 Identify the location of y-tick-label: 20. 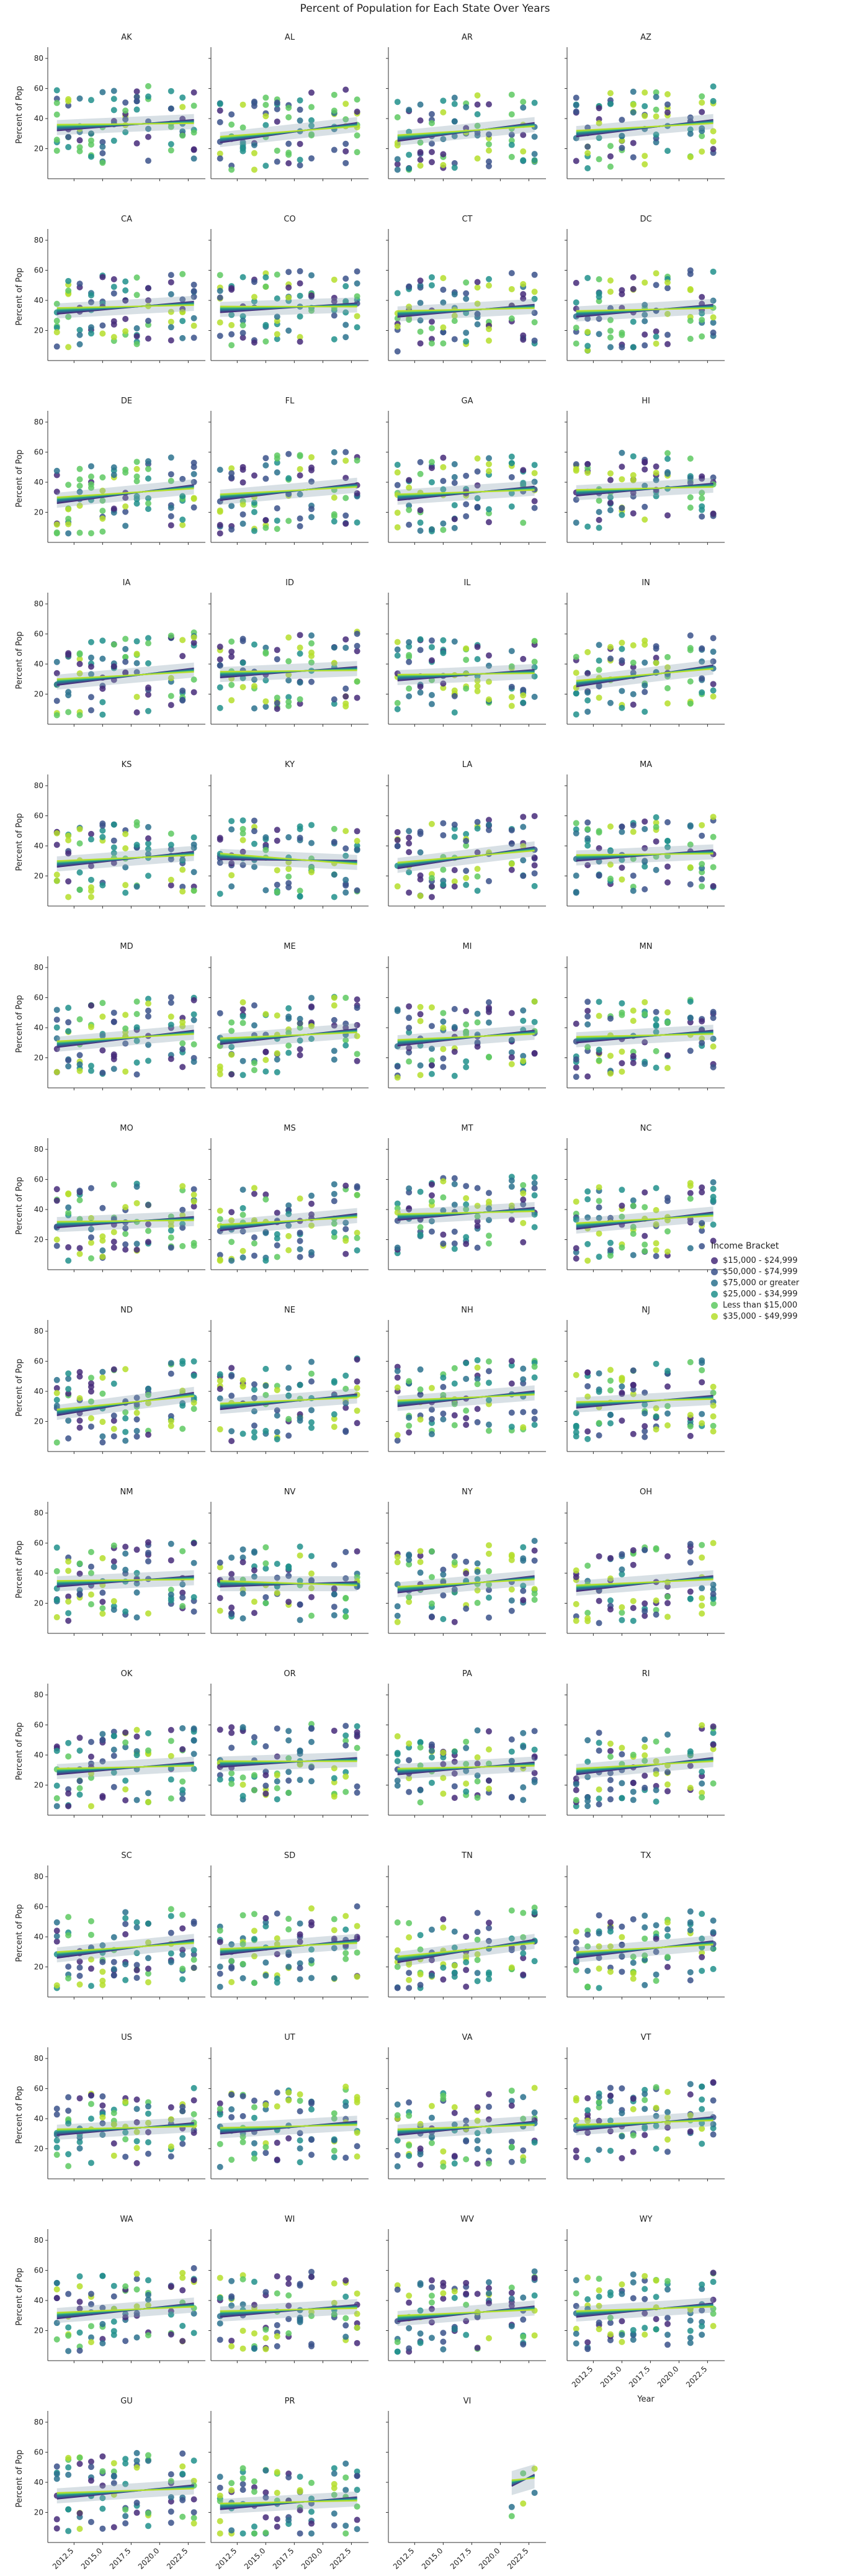
(38, 1421).